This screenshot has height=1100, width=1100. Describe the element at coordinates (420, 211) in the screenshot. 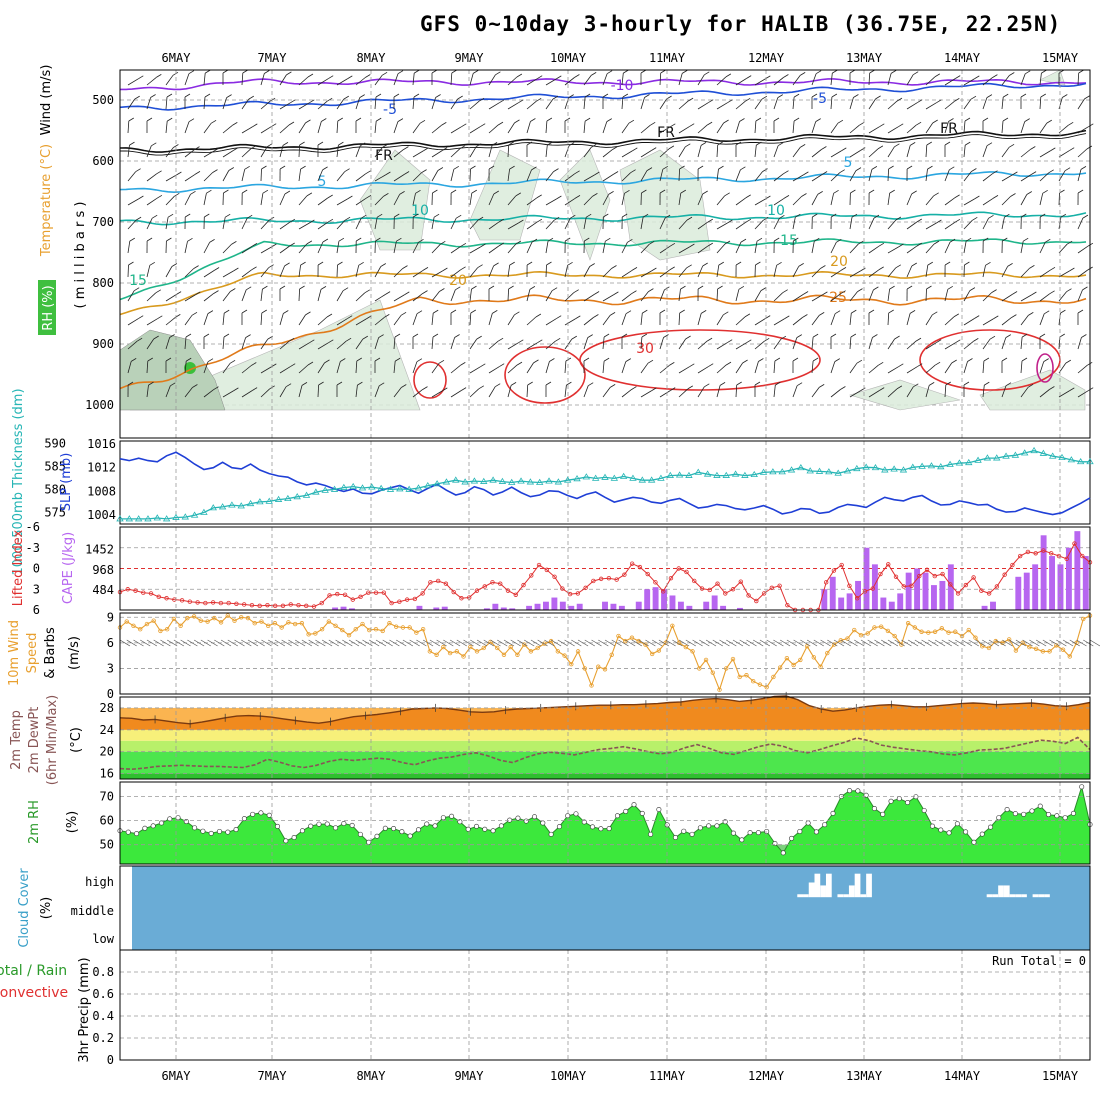

I see `contour-label: 10` at that location.